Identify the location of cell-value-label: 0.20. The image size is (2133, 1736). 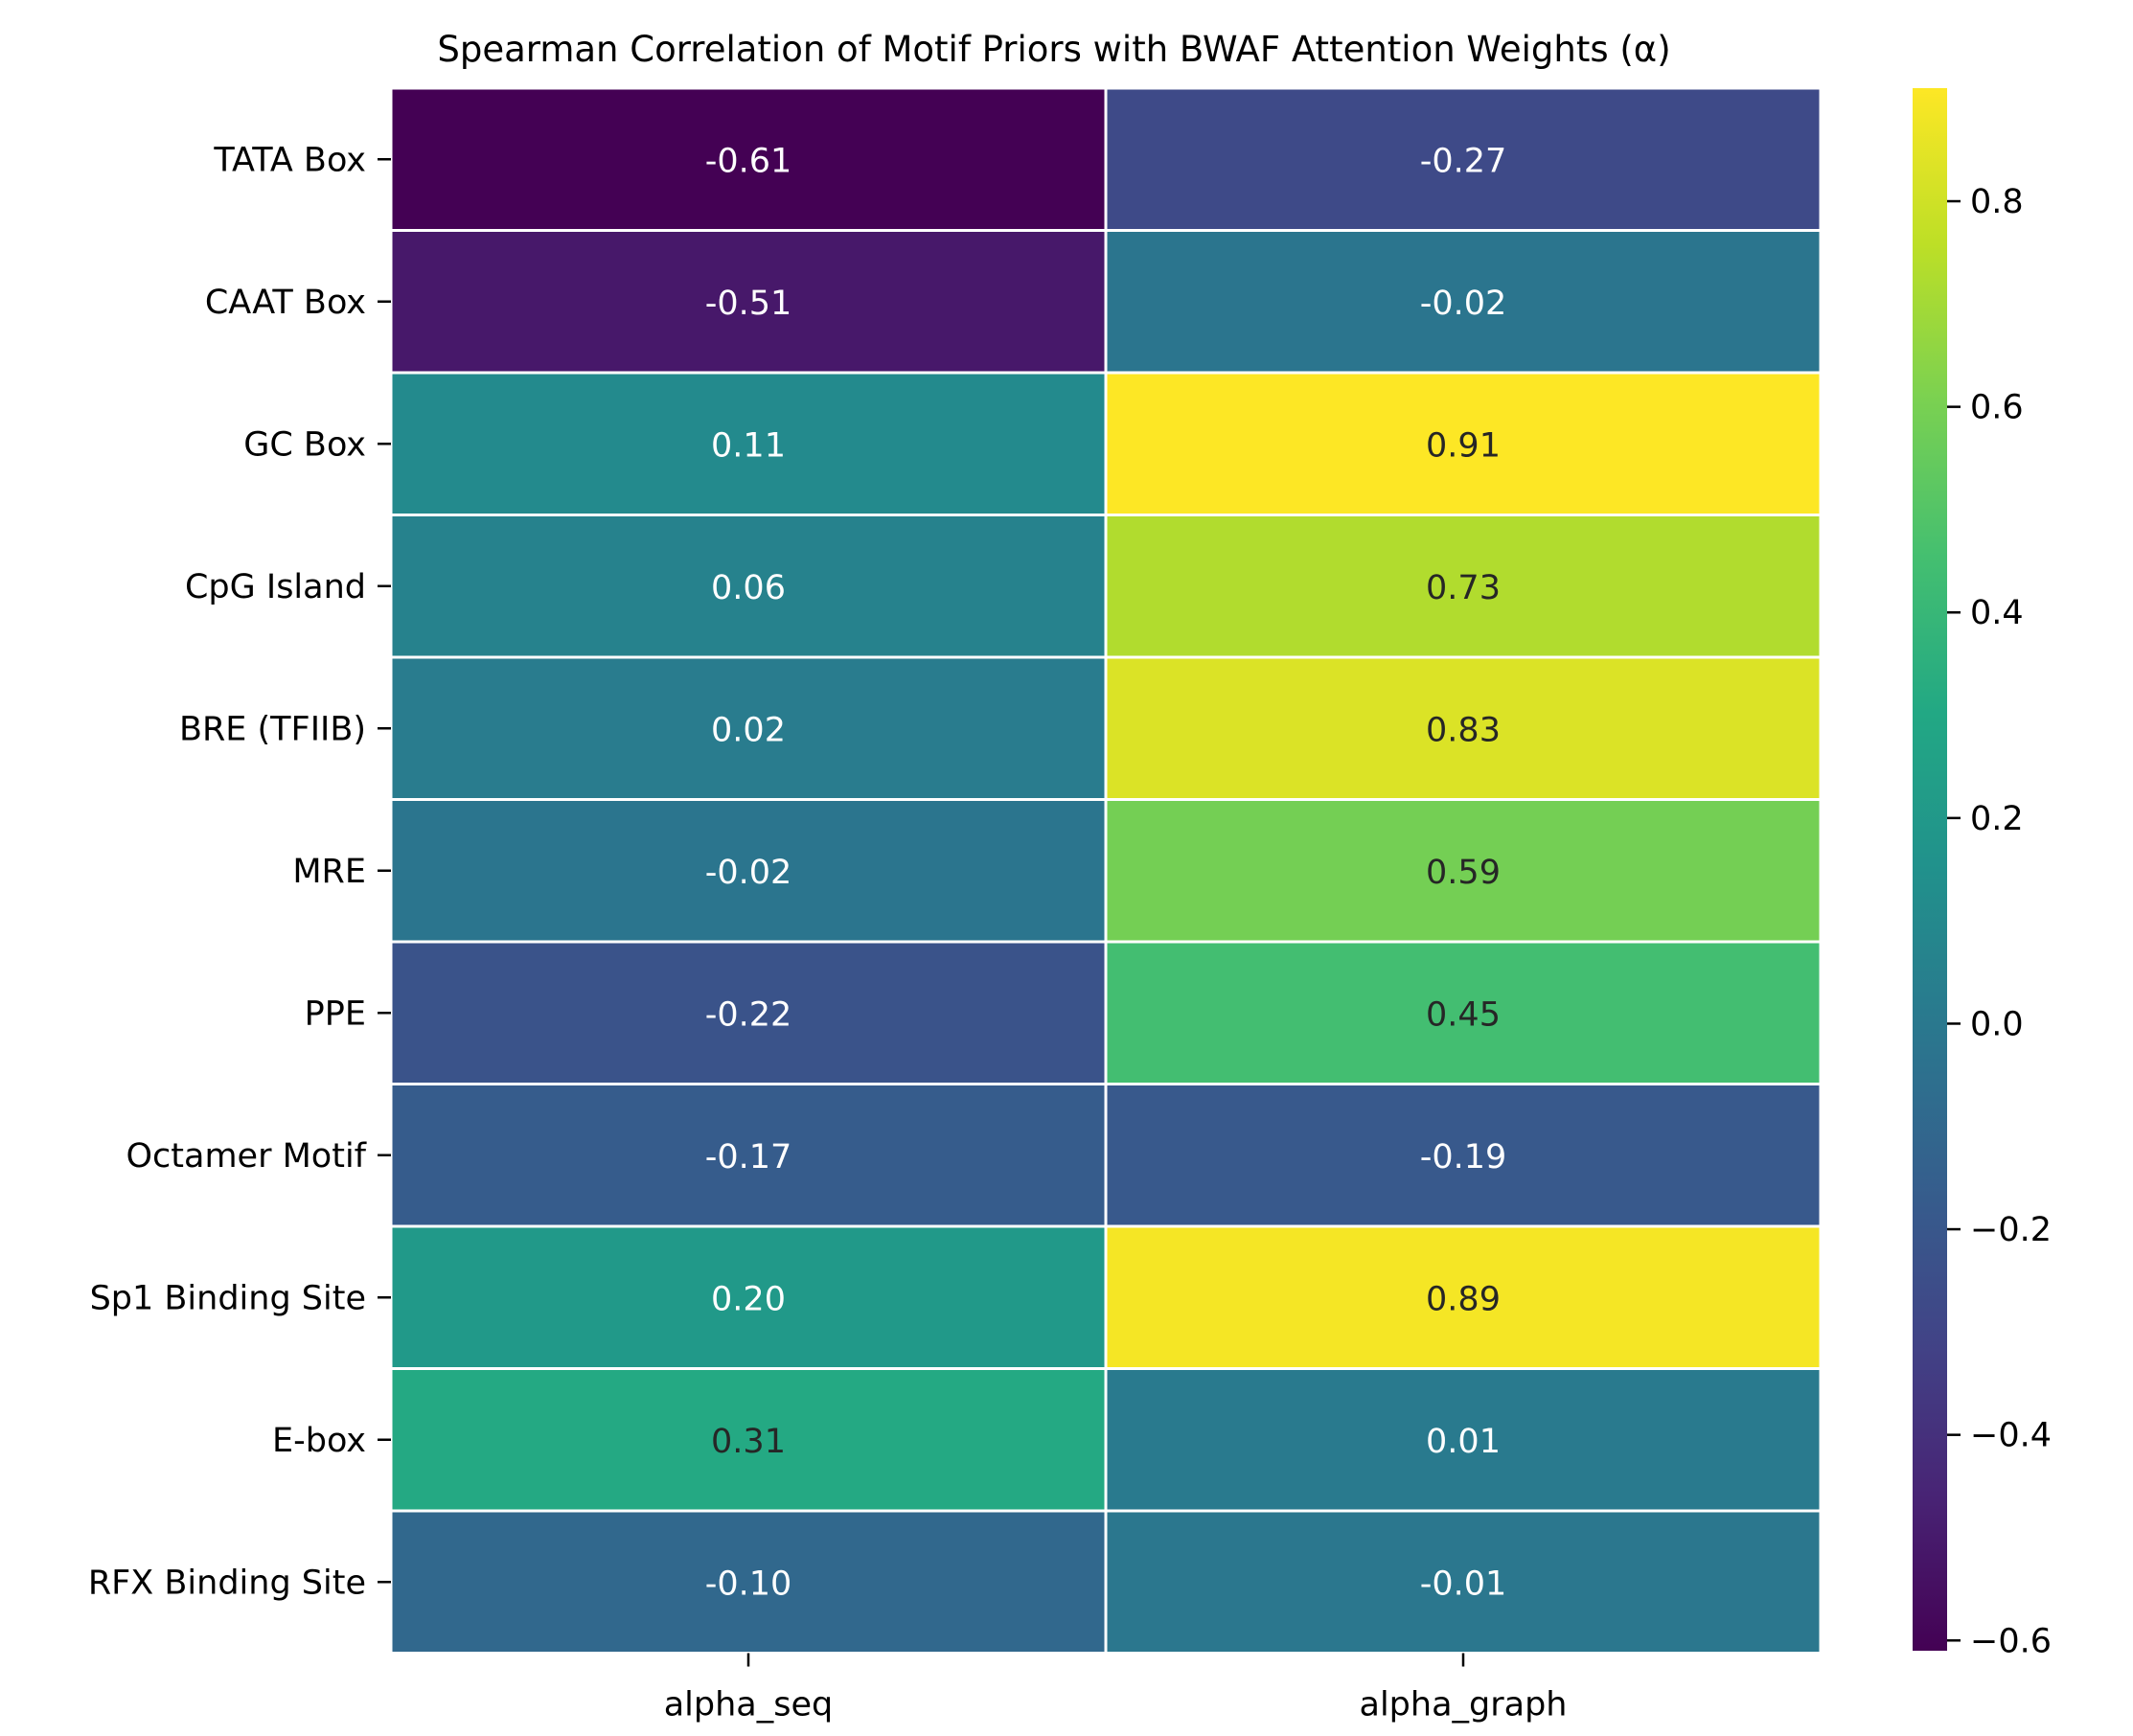
(748, 1299).